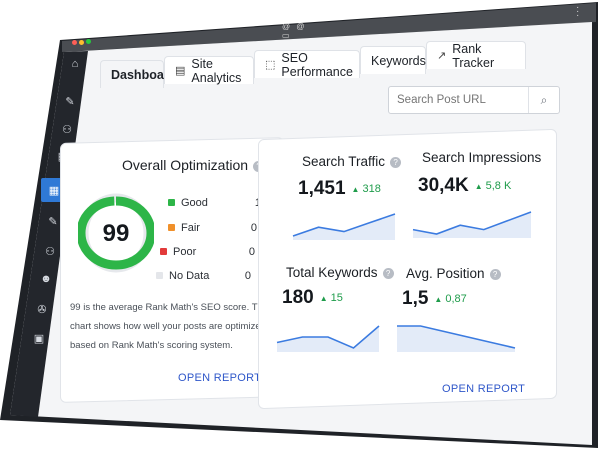 Image resolution: width=600 pixels, height=450 pixels. I want to click on legend-fair: Fair 0, so click(212, 228).